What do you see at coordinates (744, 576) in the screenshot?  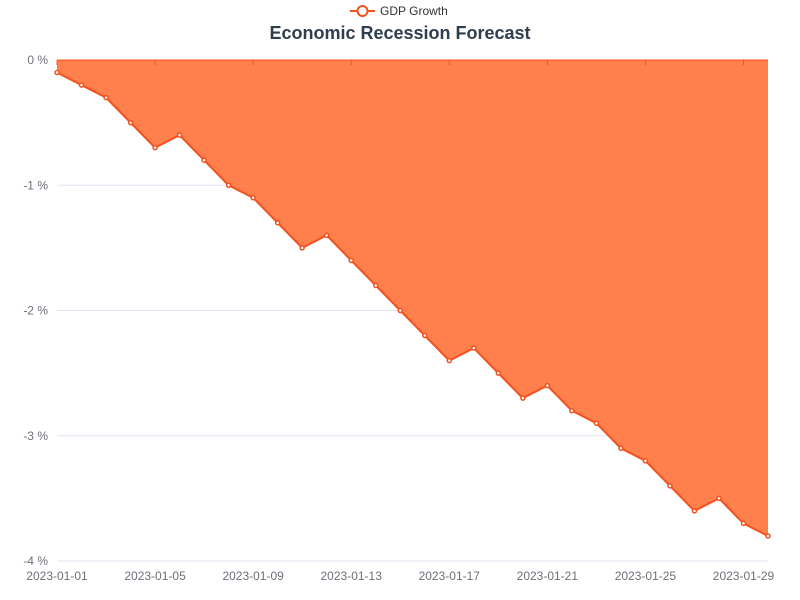 I see `x-tick-label: 2023-01-29` at bounding box center [744, 576].